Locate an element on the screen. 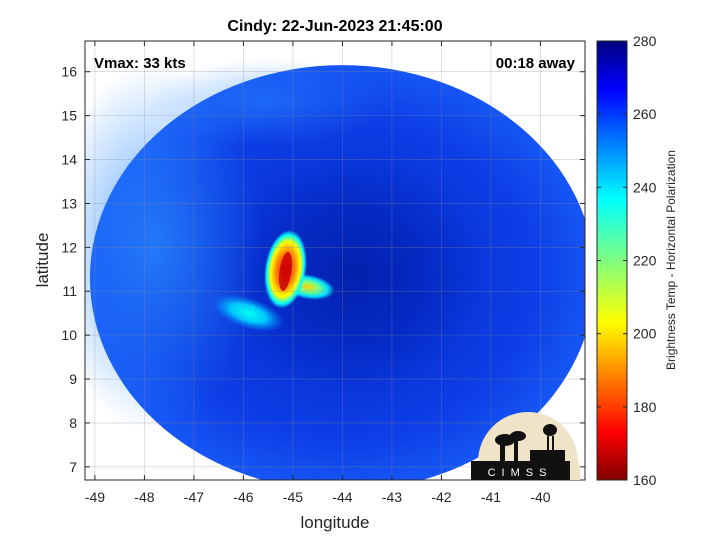 The height and width of the screenshot is (540, 720). x-tick-label: -48 is located at coordinates (144, 497).